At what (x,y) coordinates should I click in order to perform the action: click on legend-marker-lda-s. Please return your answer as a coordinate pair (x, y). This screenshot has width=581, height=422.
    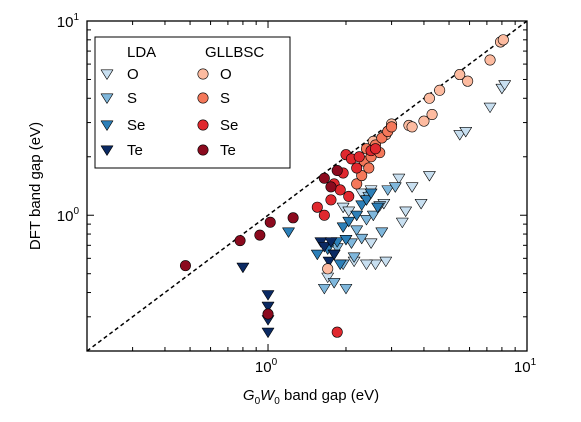
    Looking at the image, I should click on (107, 98).